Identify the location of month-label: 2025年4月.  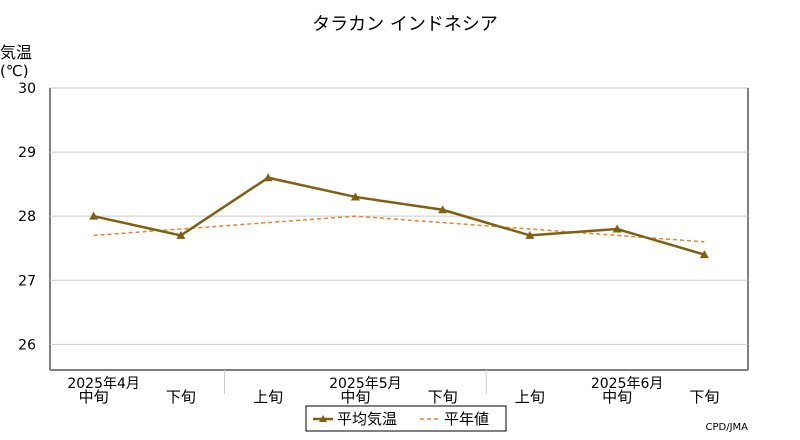
(103, 384).